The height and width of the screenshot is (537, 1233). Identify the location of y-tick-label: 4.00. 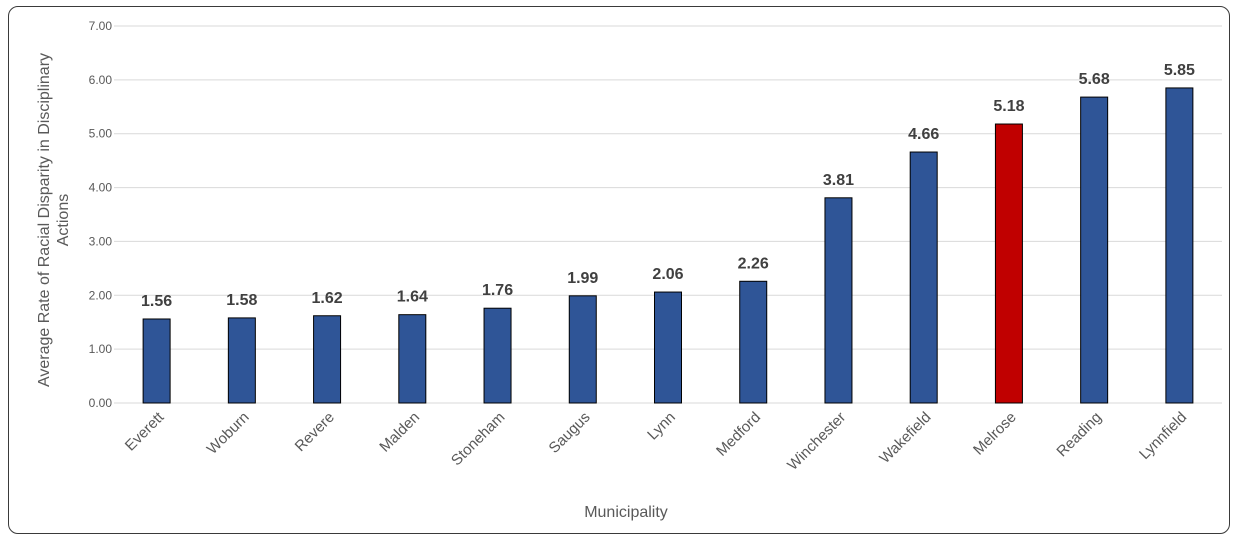
(101, 188).